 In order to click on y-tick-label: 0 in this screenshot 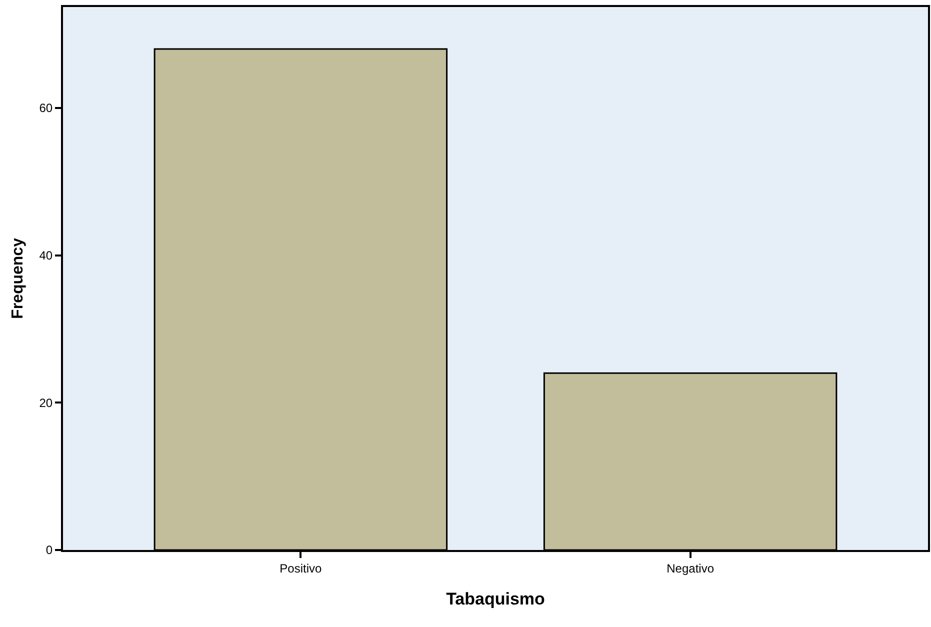, I will do `click(49, 550)`.